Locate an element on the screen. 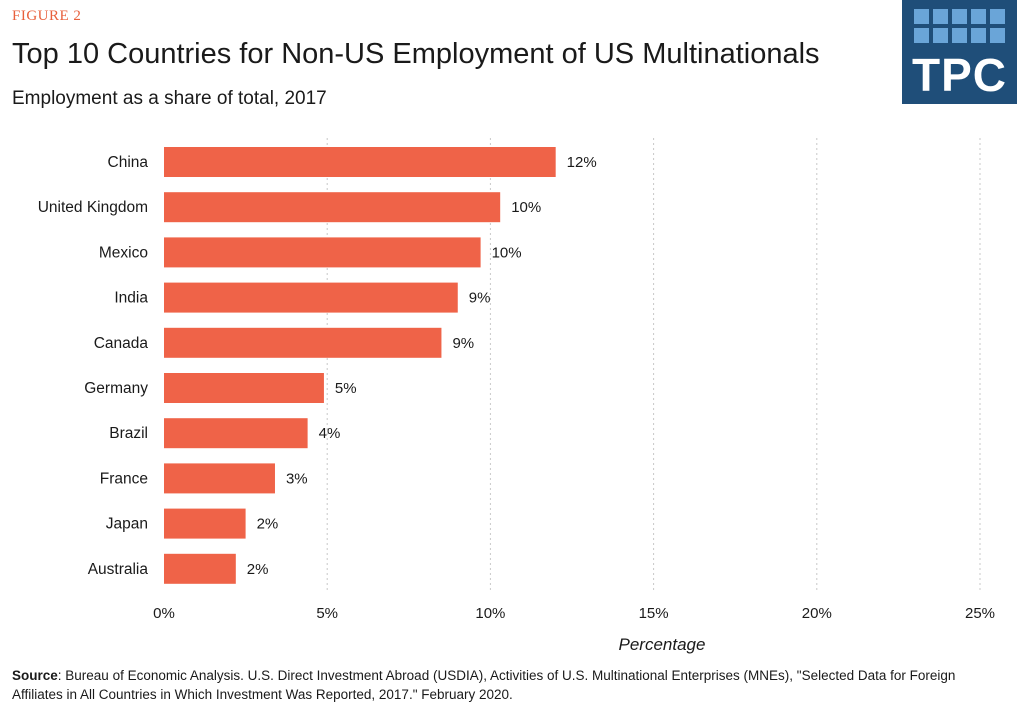 This screenshot has width=1017, height=711. x-tick-label: 15% is located at coordinates (654, 613).